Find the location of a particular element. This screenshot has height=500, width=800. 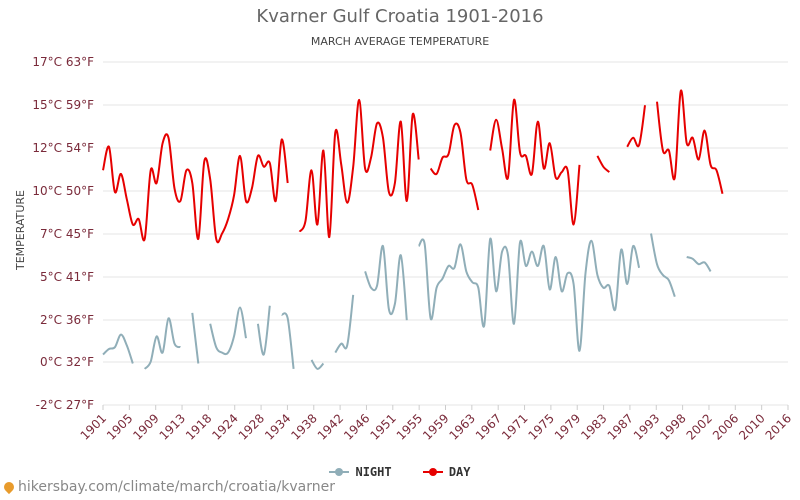

x-tick-label: 2006 is located at coordinates (725, 426).